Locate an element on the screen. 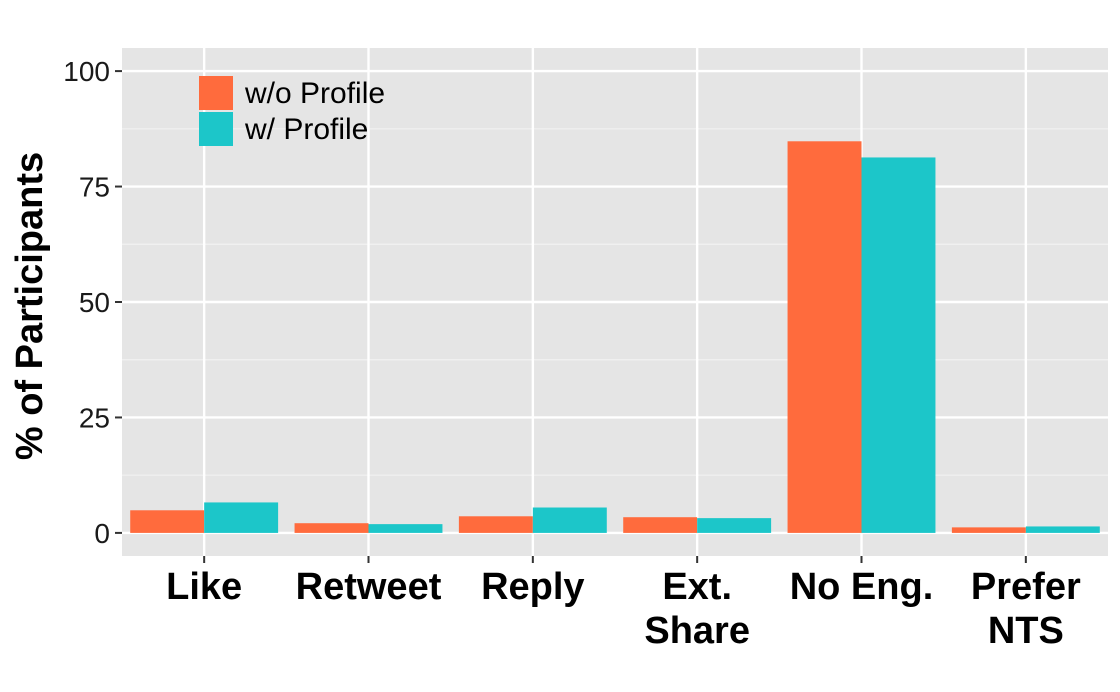 The height and width of the screenshot is (692, 1120). x-category-label: Like is located at coordinates (204, 587).